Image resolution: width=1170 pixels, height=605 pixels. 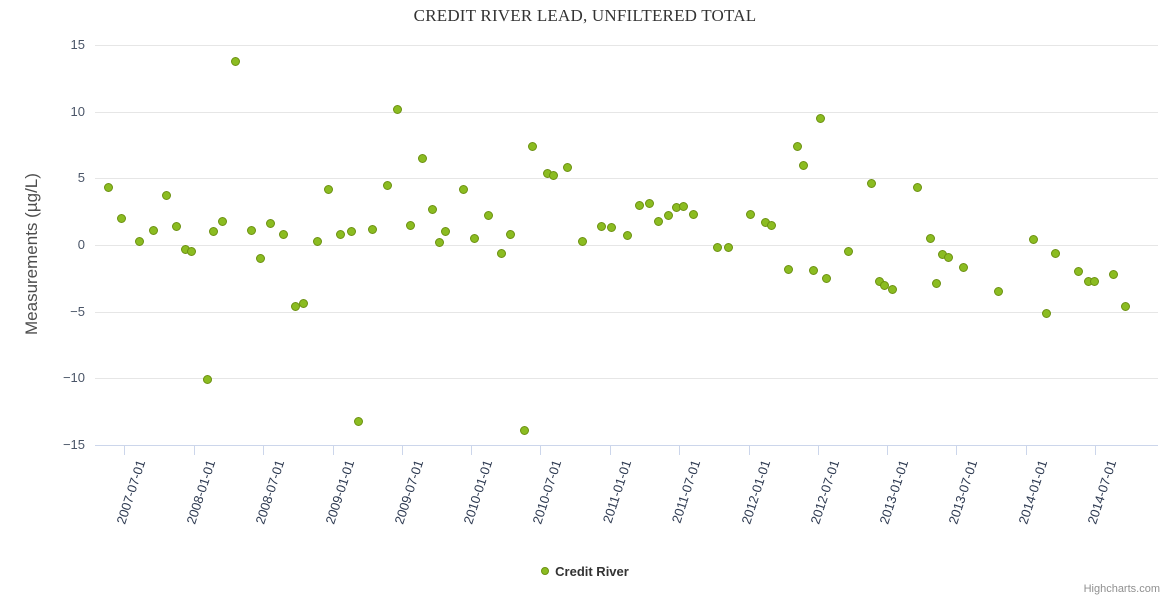 I want to click on y-axis-tick-label: −15, so click(x=73, y=444).